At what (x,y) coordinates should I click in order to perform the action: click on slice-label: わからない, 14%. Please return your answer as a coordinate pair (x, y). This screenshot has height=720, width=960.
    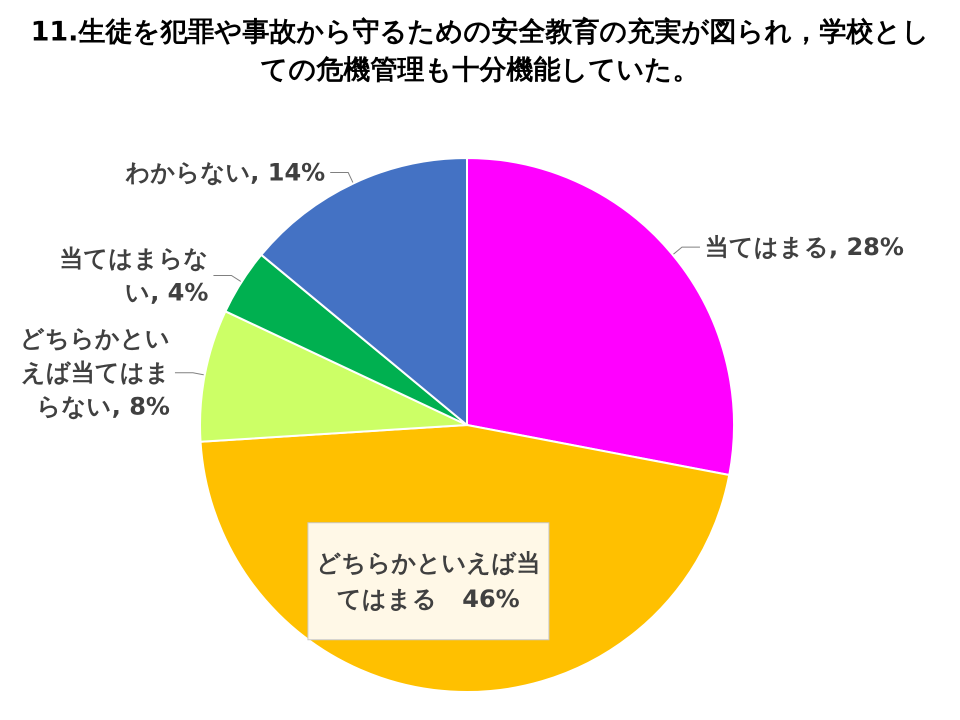
    Looking at the image, I should click on (225, 172).